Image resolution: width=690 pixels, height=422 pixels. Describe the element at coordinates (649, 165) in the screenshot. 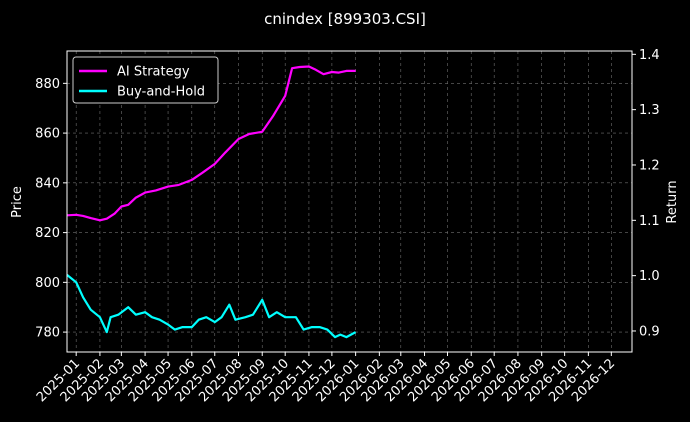

I see `y-tick-label-right: 1.2` at that location.